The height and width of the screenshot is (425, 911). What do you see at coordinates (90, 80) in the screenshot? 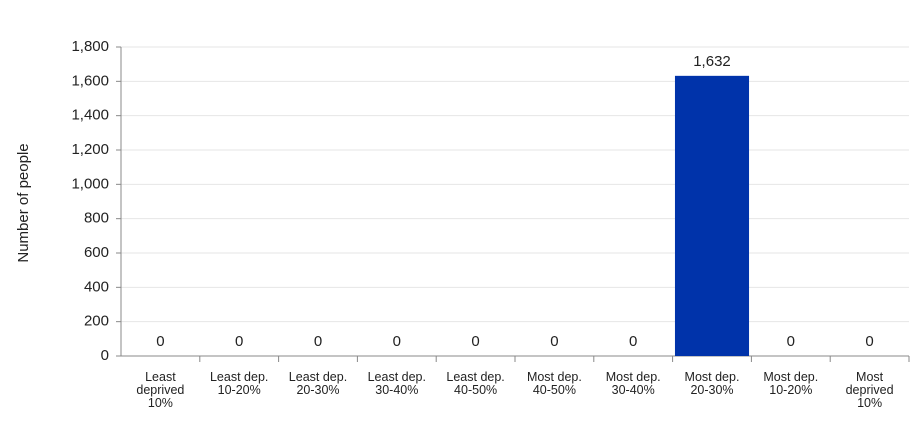
I see `y-tick-label: 1,600` at bounding box center [90, 80].